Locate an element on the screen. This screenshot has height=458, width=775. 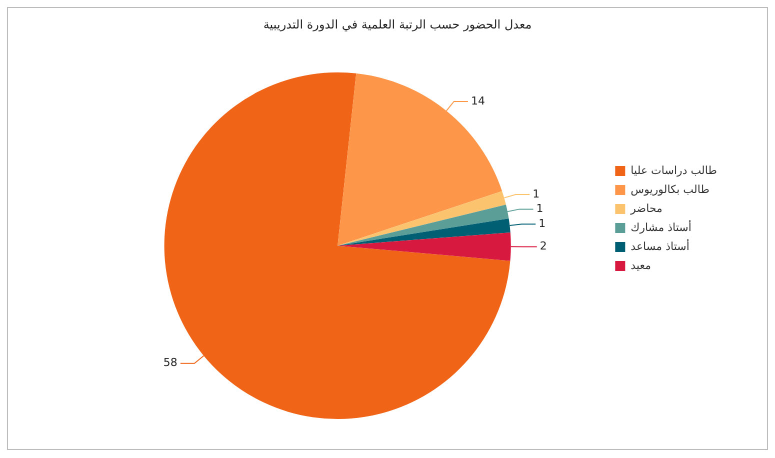
data-label: 14 is located at coordinates (477, 101).